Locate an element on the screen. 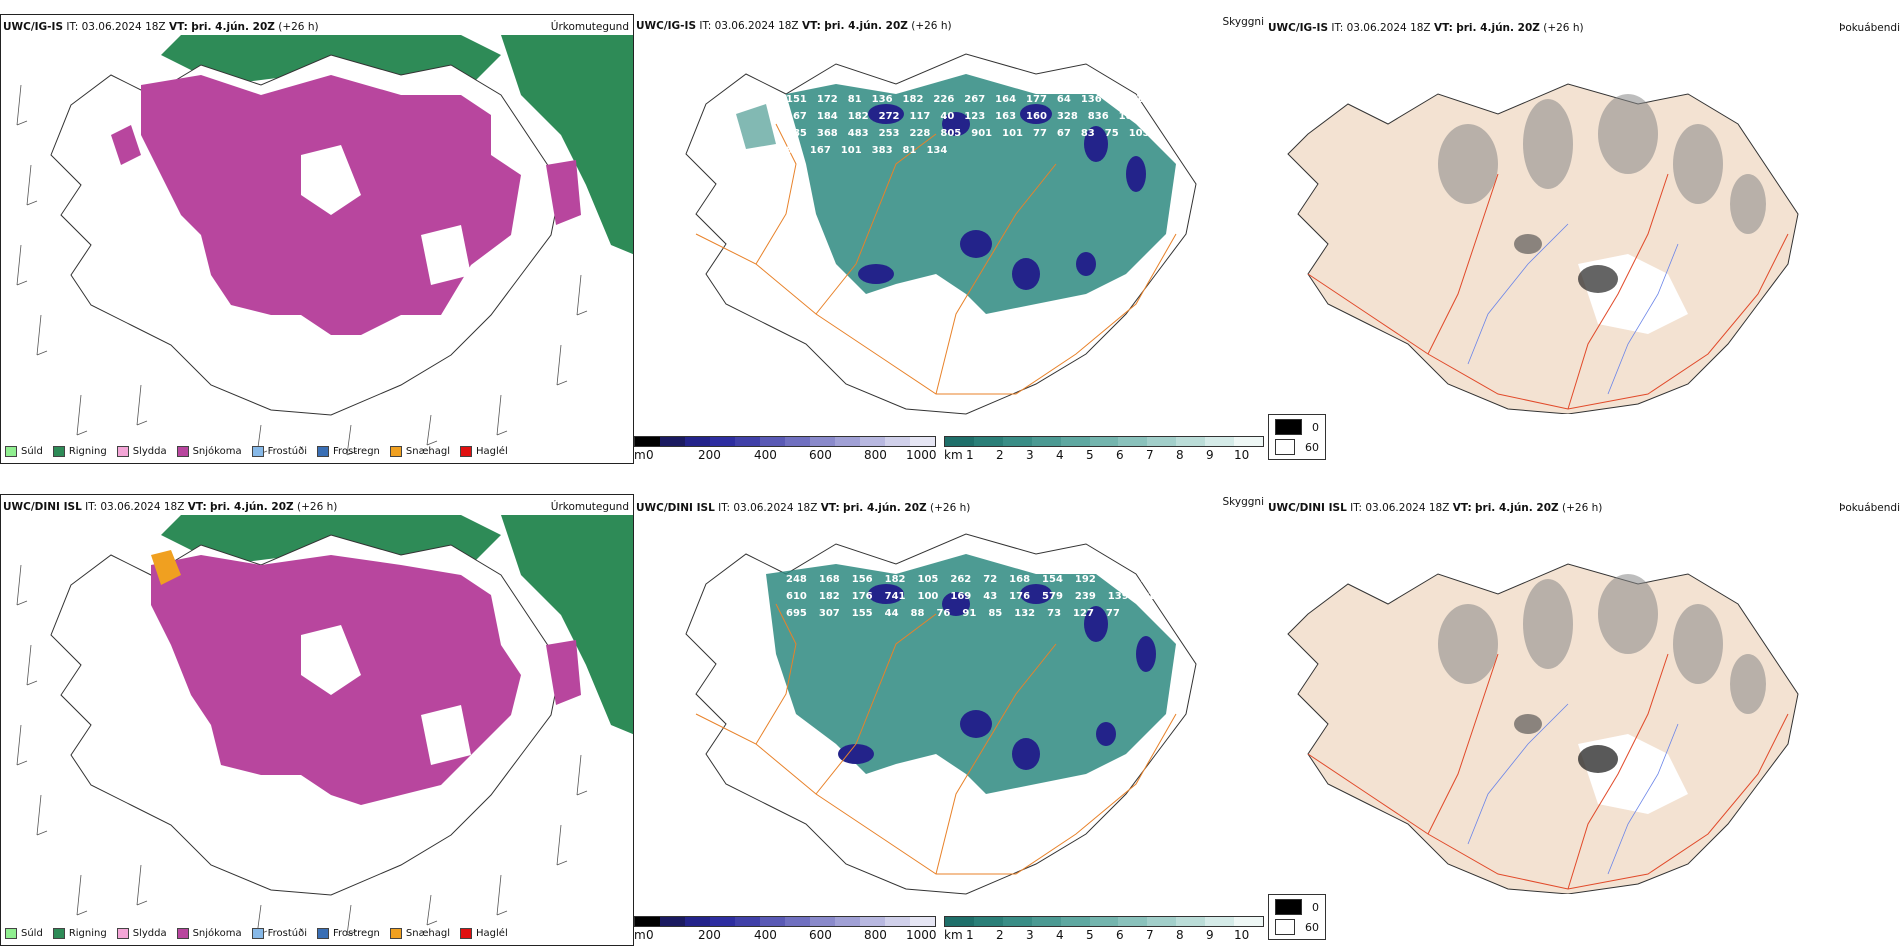 This screenshot has width=1900, height=950. visibility-km-scale: km 1 2 3 4 5 6 7 8 9 10 is located at coordinates (1104, 932).